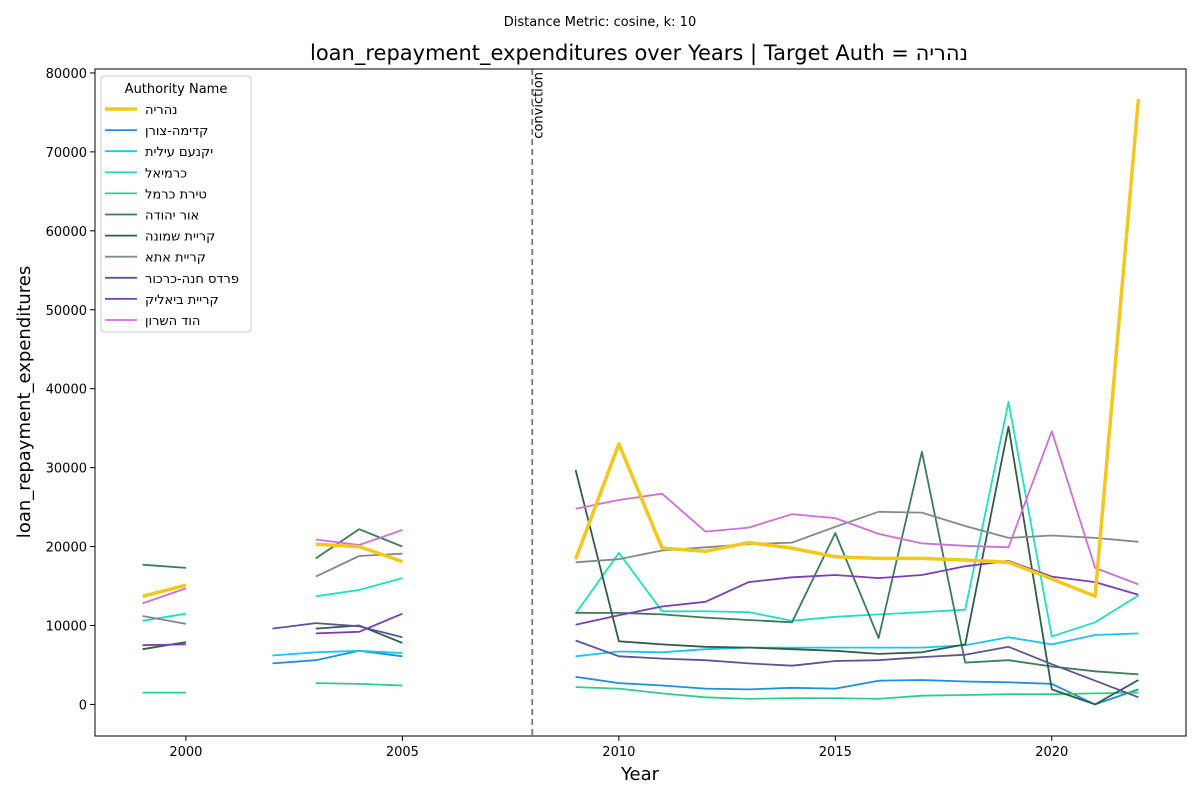 The height and width of the screenshot is (800, 1200). I want to click on y-tick-label: 80000, so click(66, 74).